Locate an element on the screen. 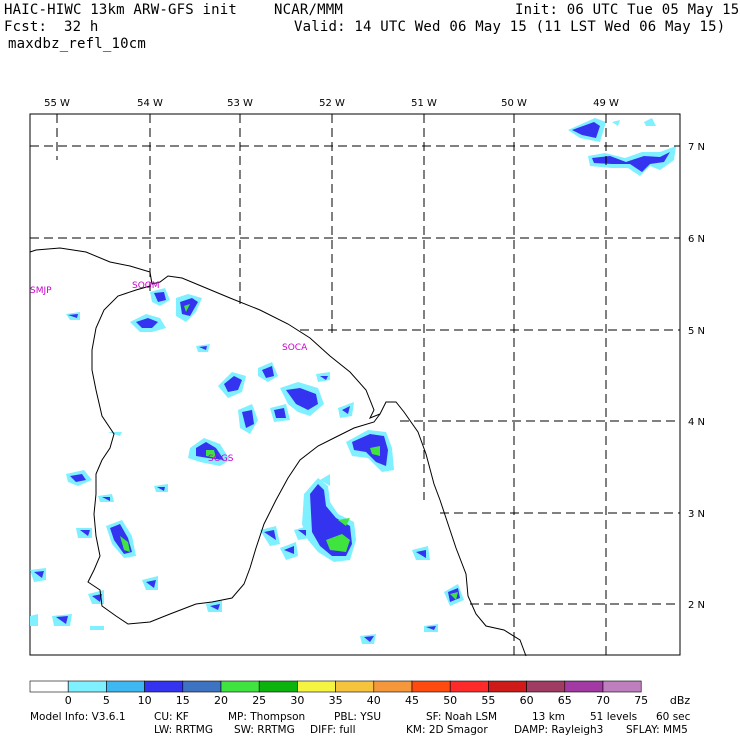 The width and height of the screenshot is (740, 740). footer-diff: DIFF: full is located at coordinates (333, 730).